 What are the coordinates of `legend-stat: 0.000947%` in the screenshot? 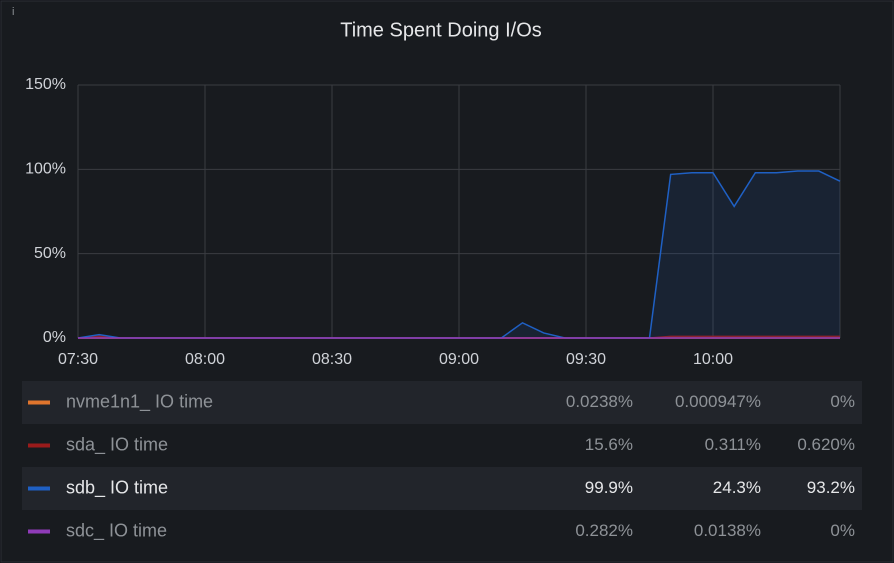 It's located at (718, 401).